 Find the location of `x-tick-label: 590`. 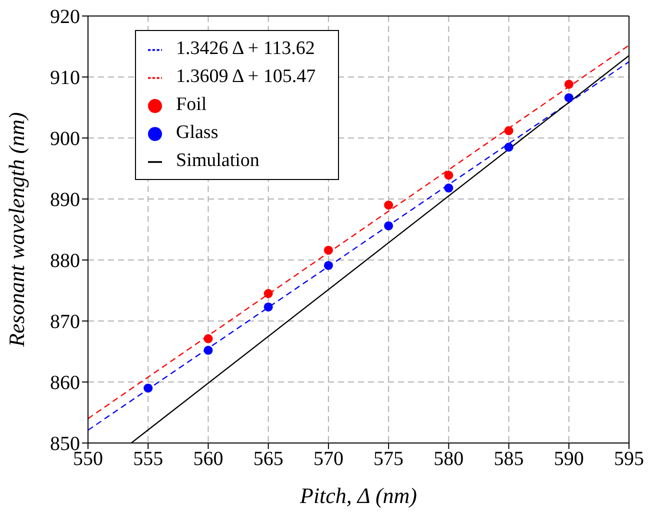

x-tick-label: 590 is located at coordinates (569, 459).